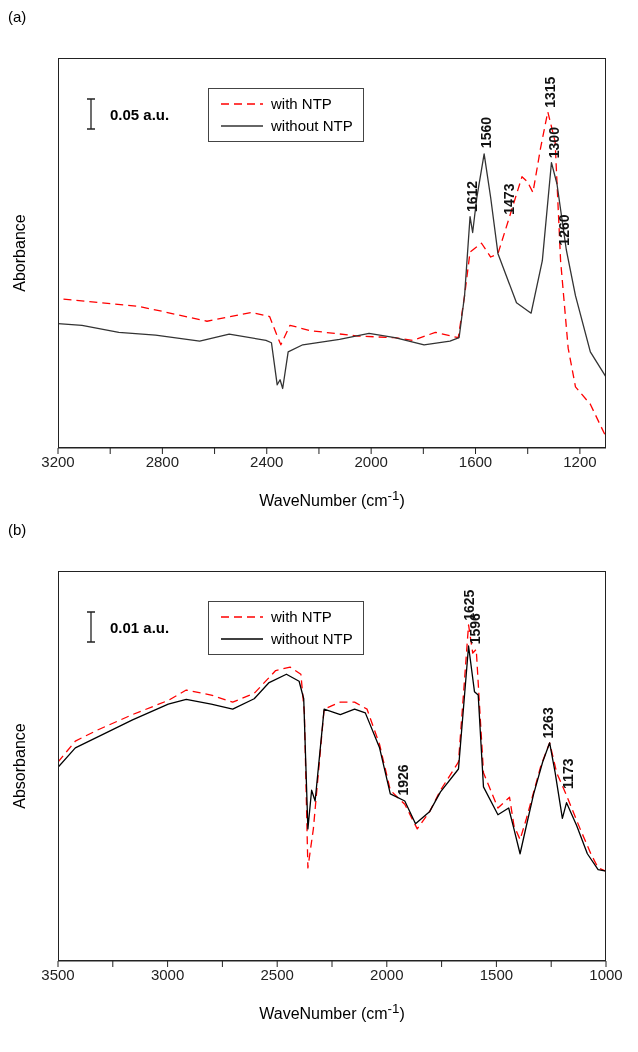 The image size is (638, 1052). What do you see at coordinates (485, 132) in the screenshot?
I see `annotation: 1560` at bounding box center [485, 132].